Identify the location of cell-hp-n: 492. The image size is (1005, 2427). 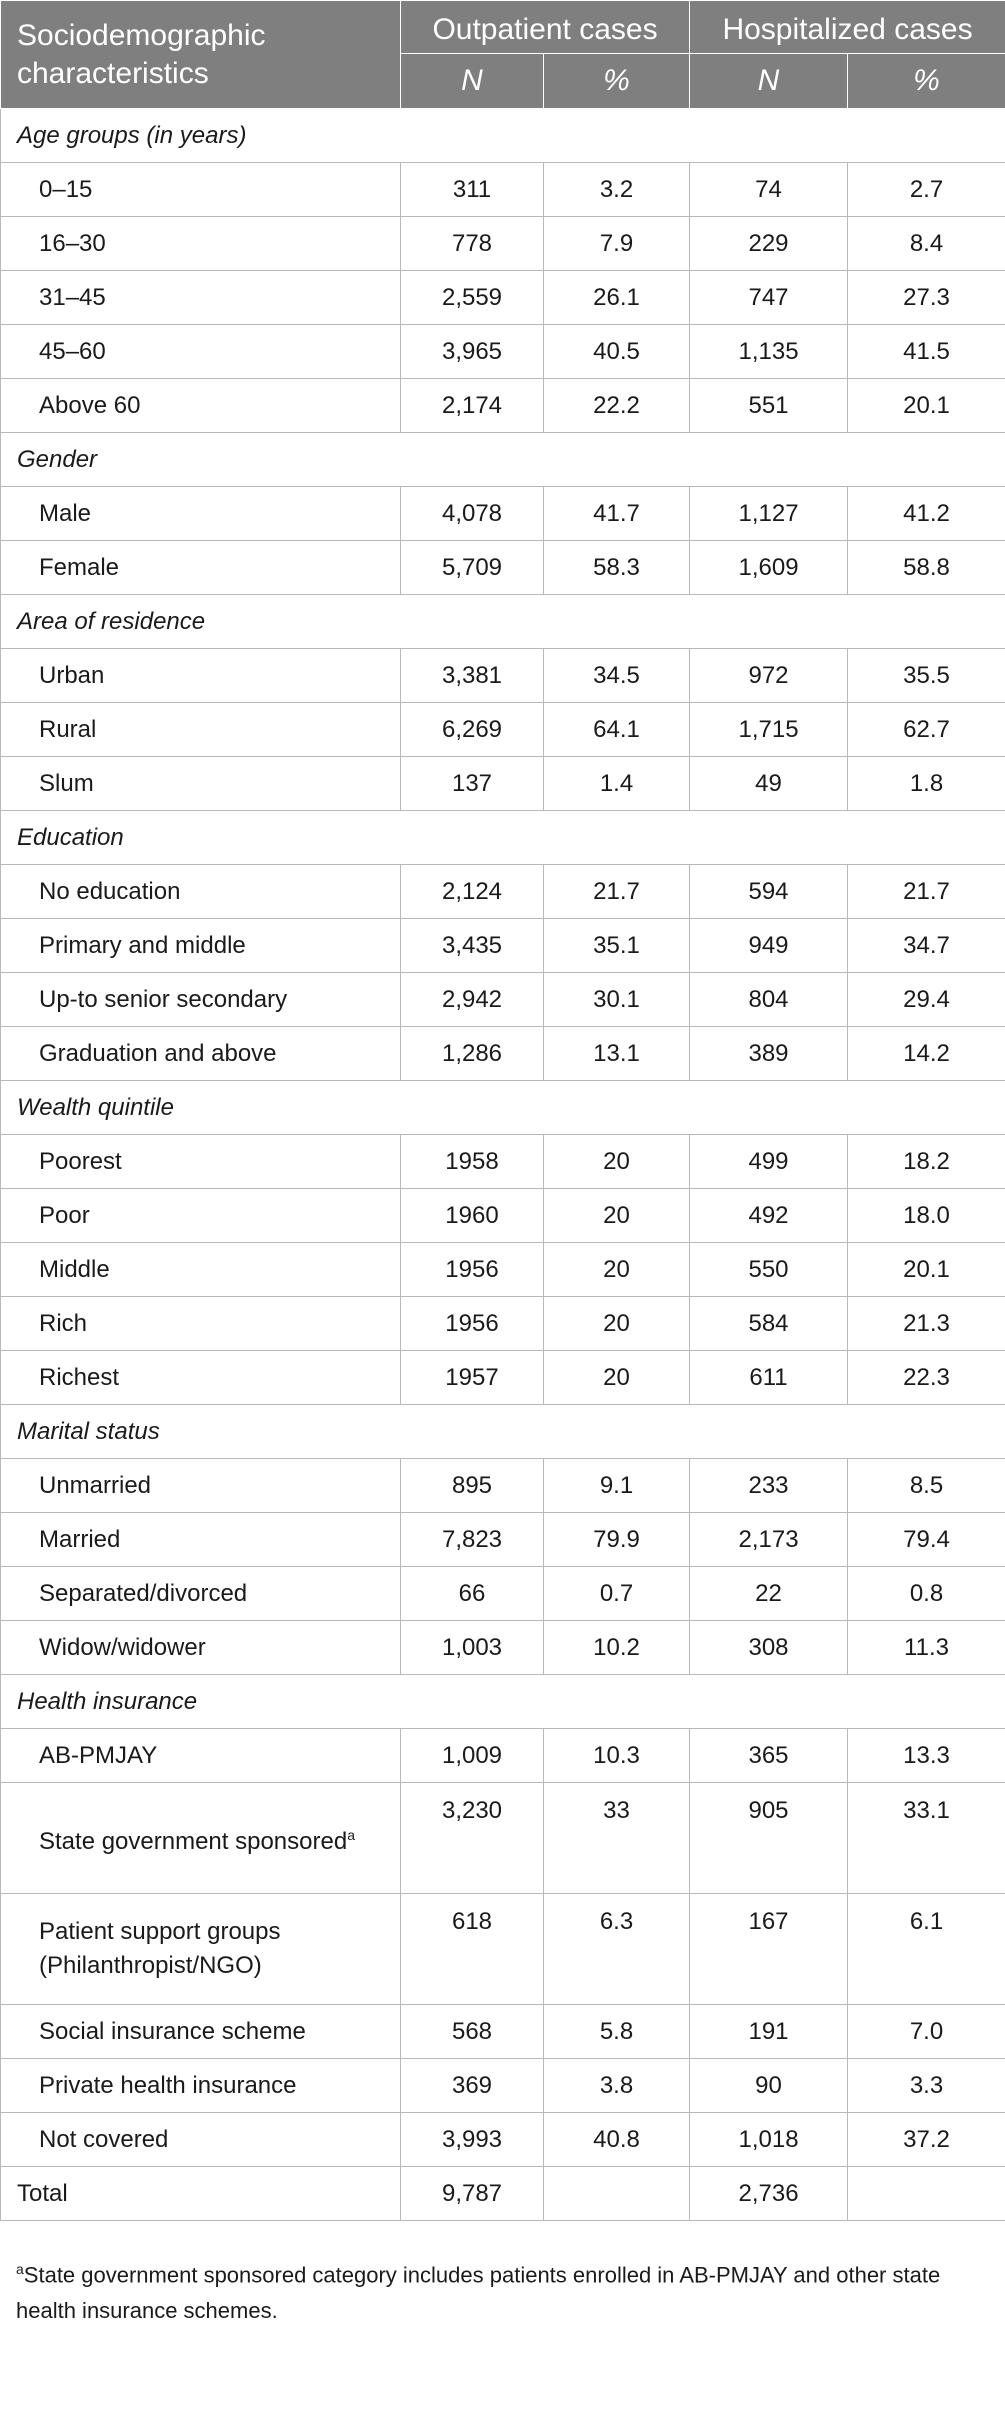
(769, 1215).